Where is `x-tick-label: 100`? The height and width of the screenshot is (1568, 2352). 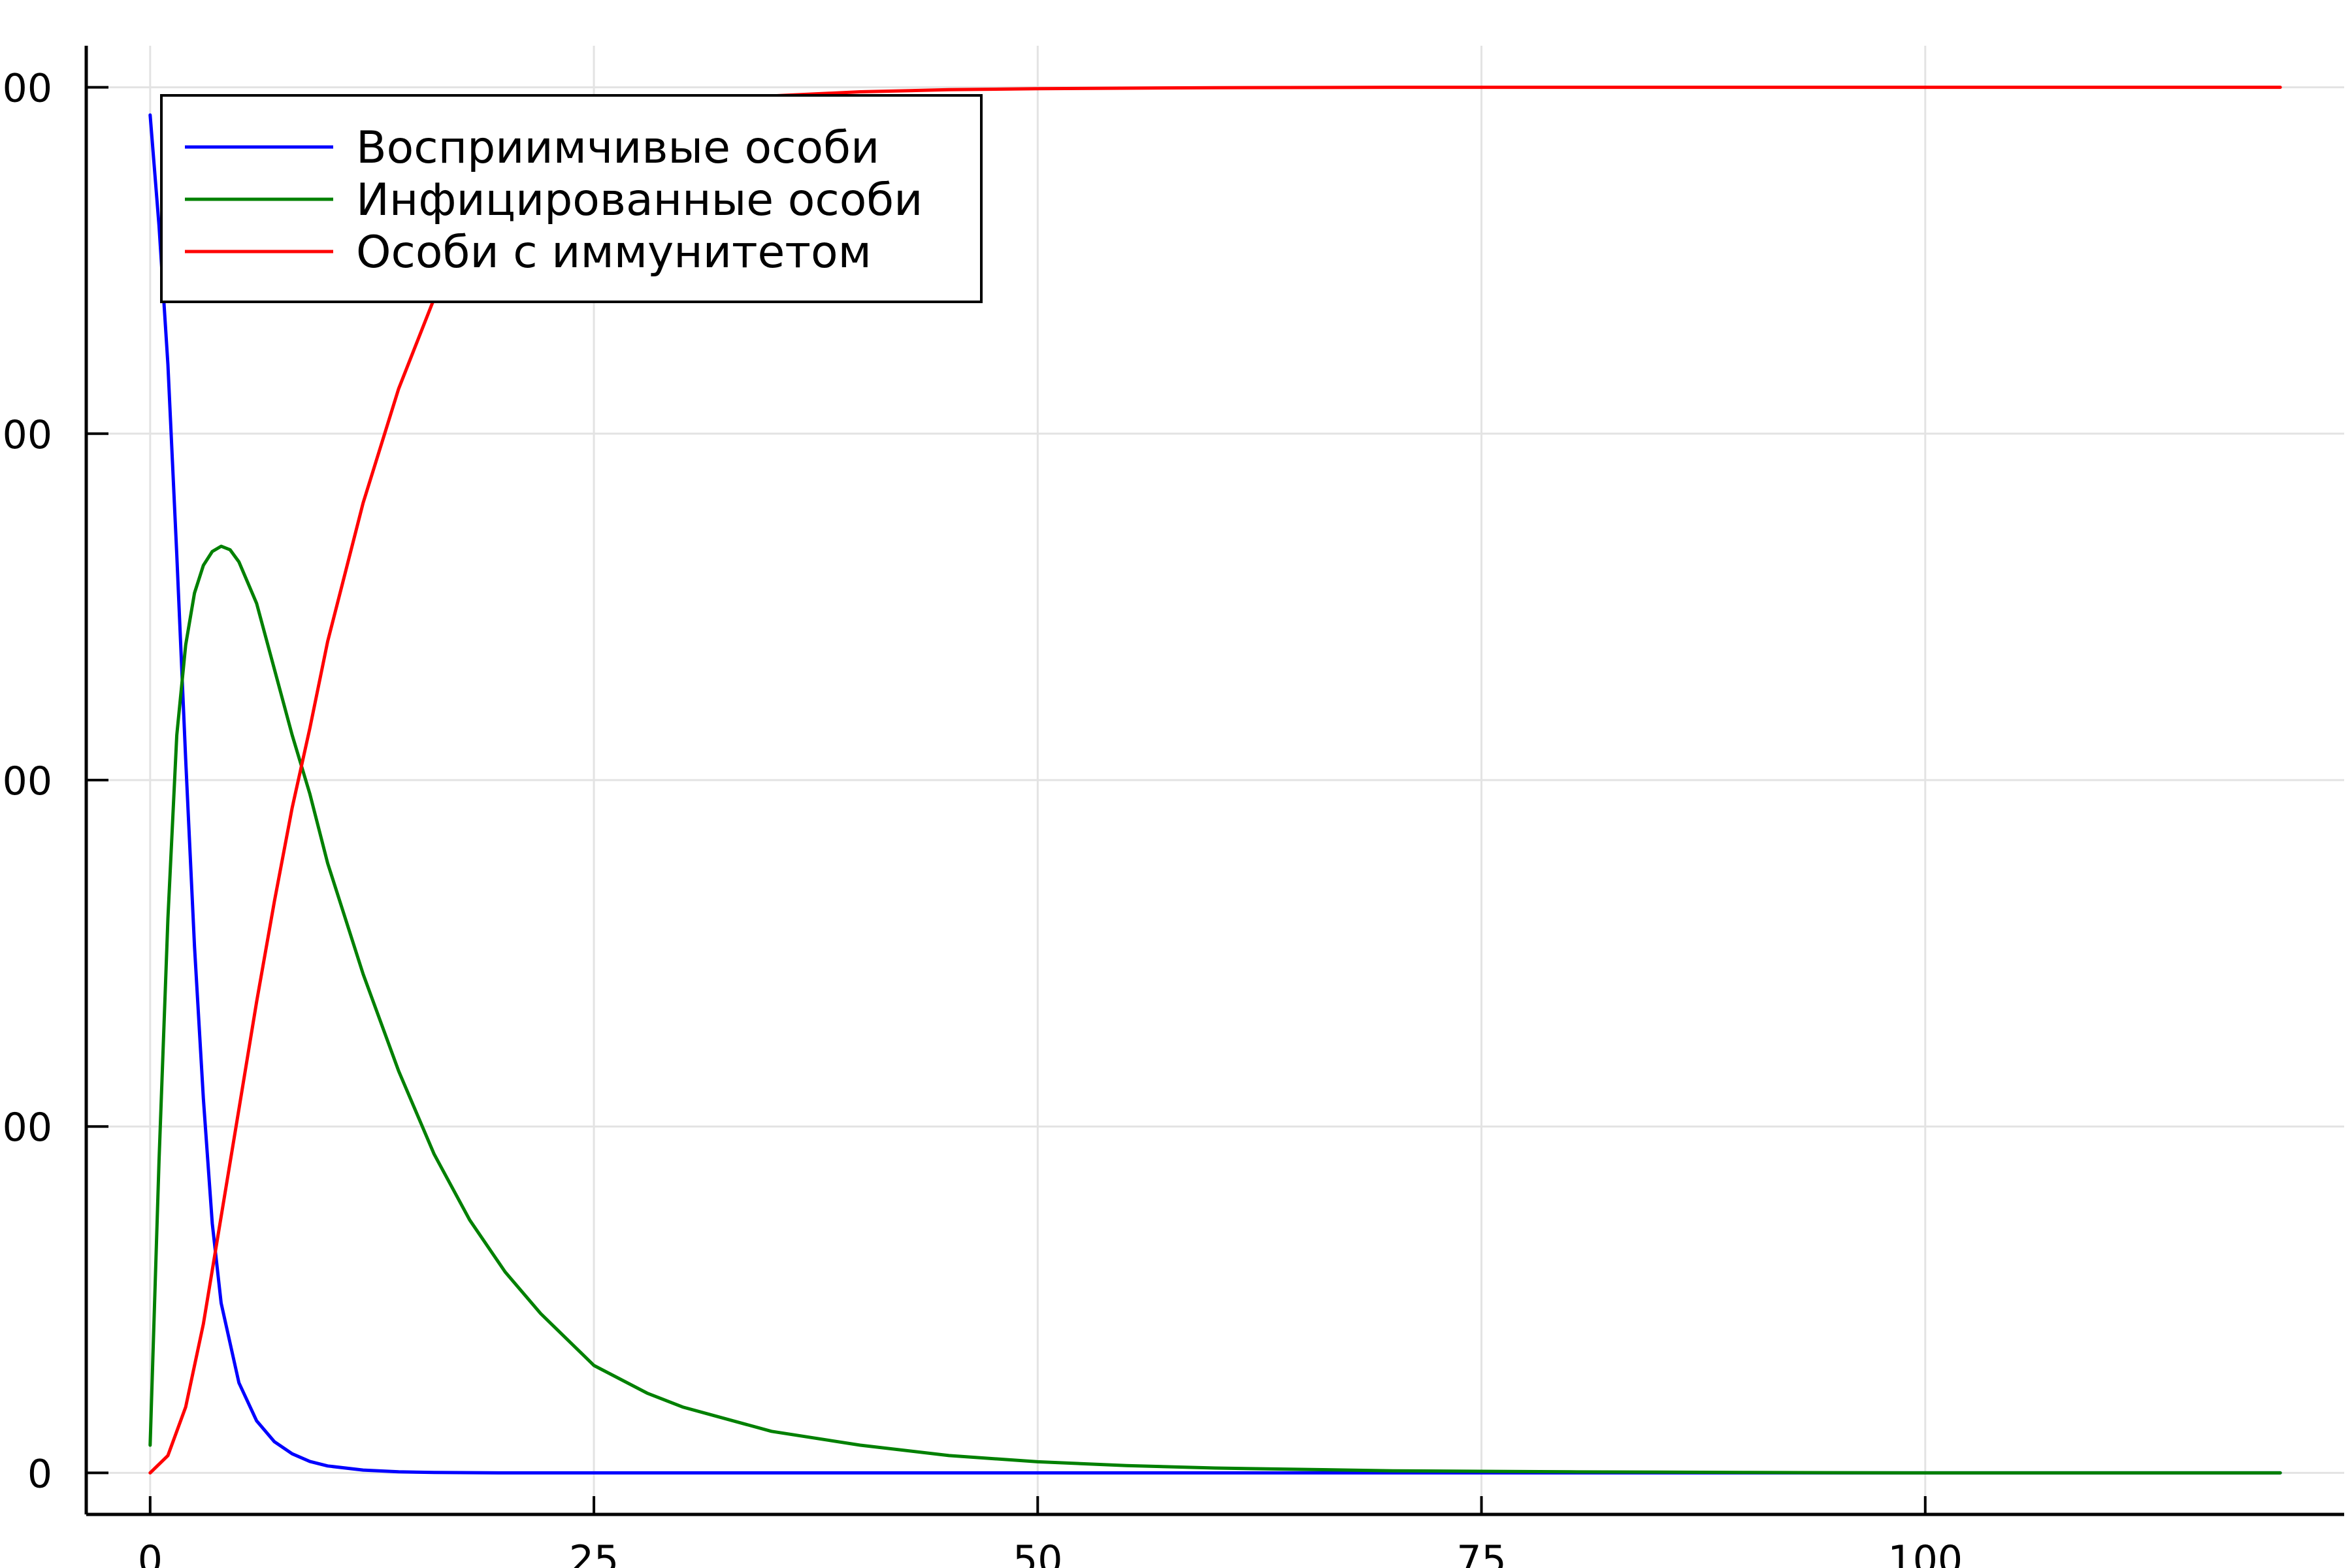 x-tick-label: 100 is located at coordinates (1925, 1552).